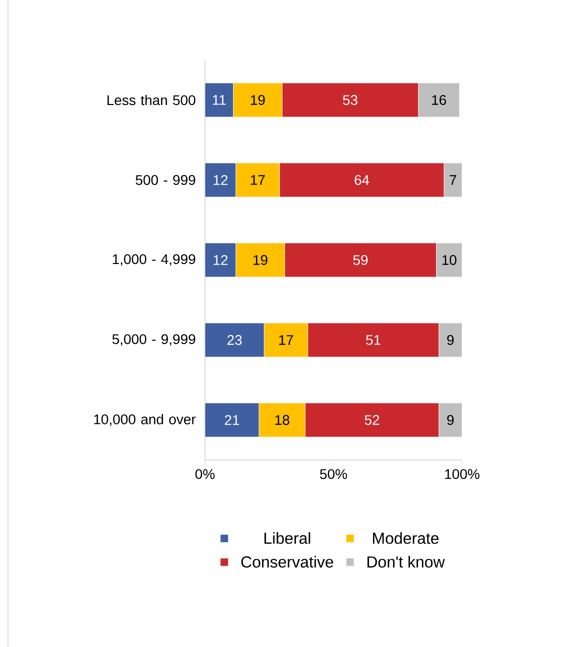 This screenshot has width=565, height=647. I want to click on legend-label: Don't know, so click(406, 562).